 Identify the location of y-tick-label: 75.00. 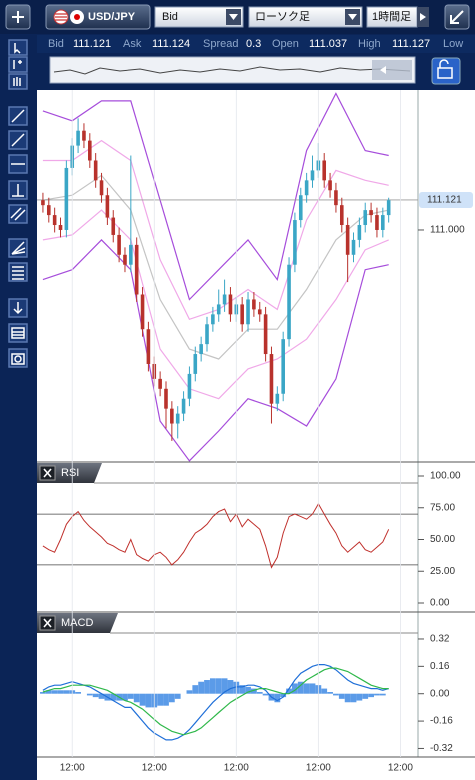
(442, 507).